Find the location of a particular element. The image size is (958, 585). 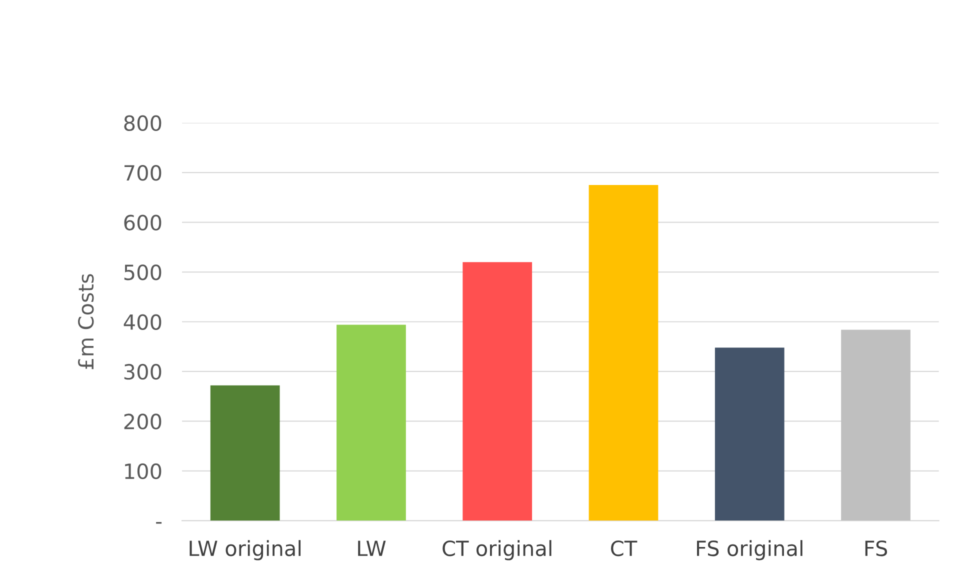

y-tick-label: - is located at coordinates (159, 523).